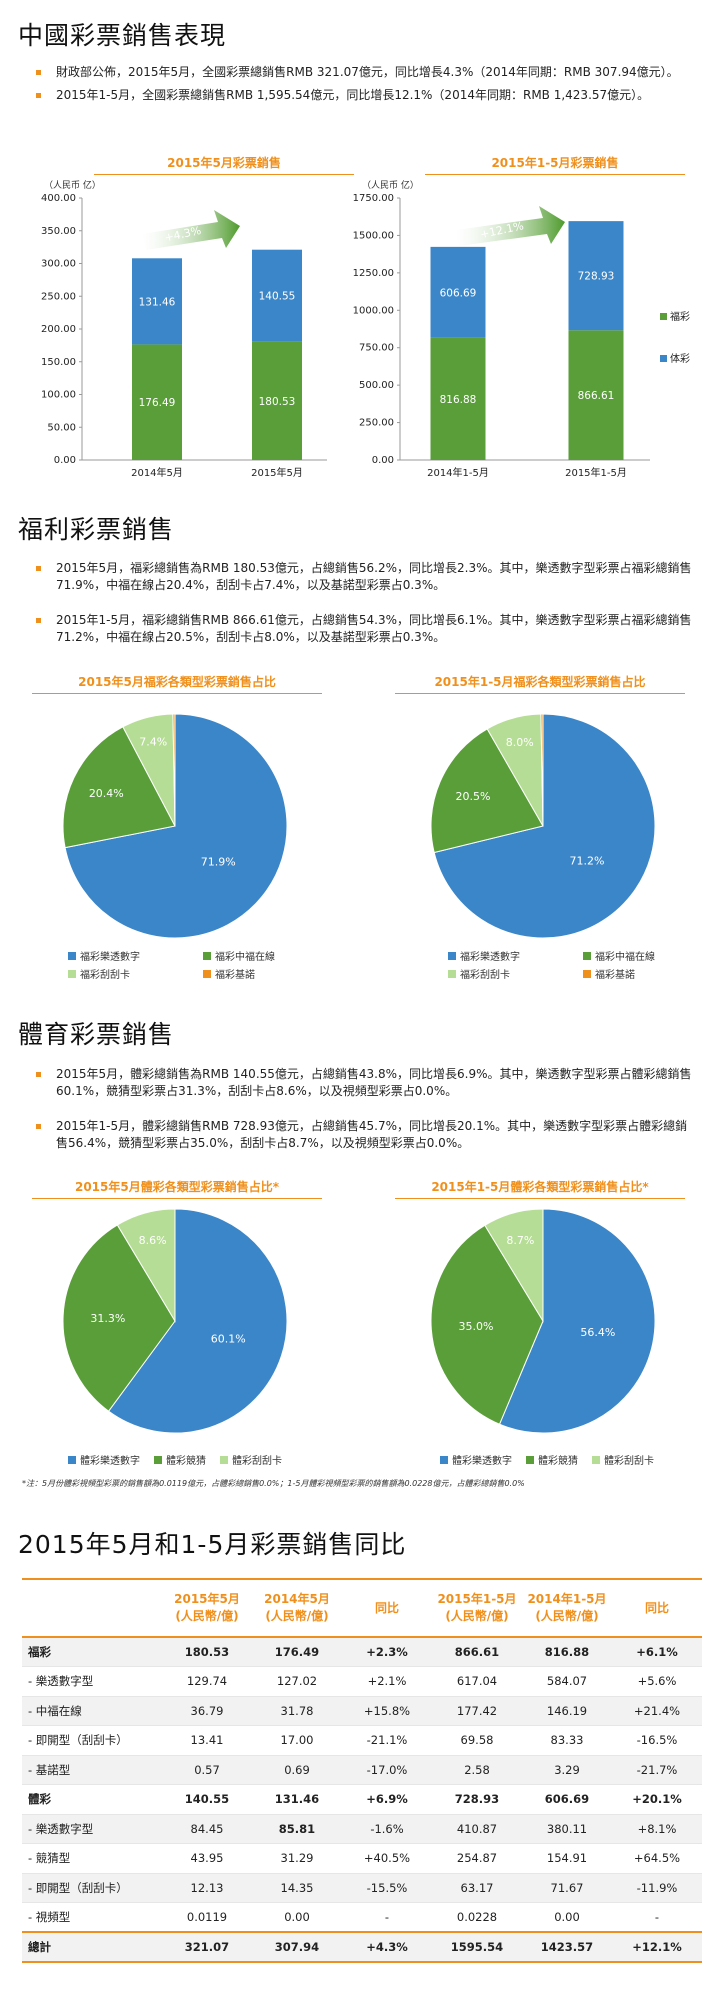 Image resolution: width=723 pixels, height=1998 pixels. Describe the element at coordinates (212, 1544) in the screenshot. I see `comparison-title: 2015年5月和1-5月彩票銷售同比` at that location.